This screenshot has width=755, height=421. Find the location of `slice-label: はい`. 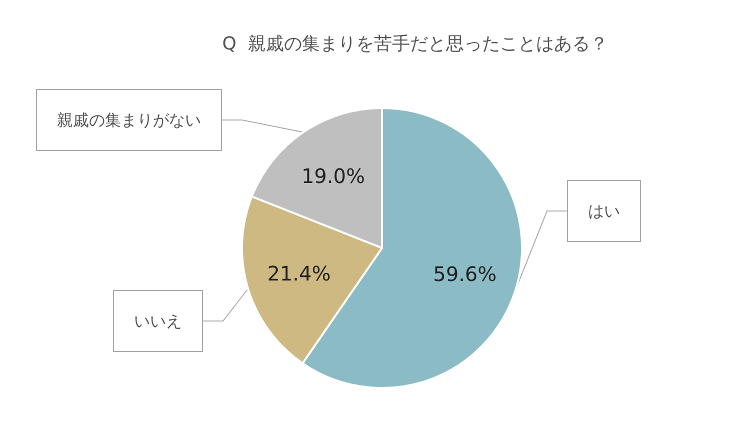

slice-label: はい is located at coordinates (604, 211).